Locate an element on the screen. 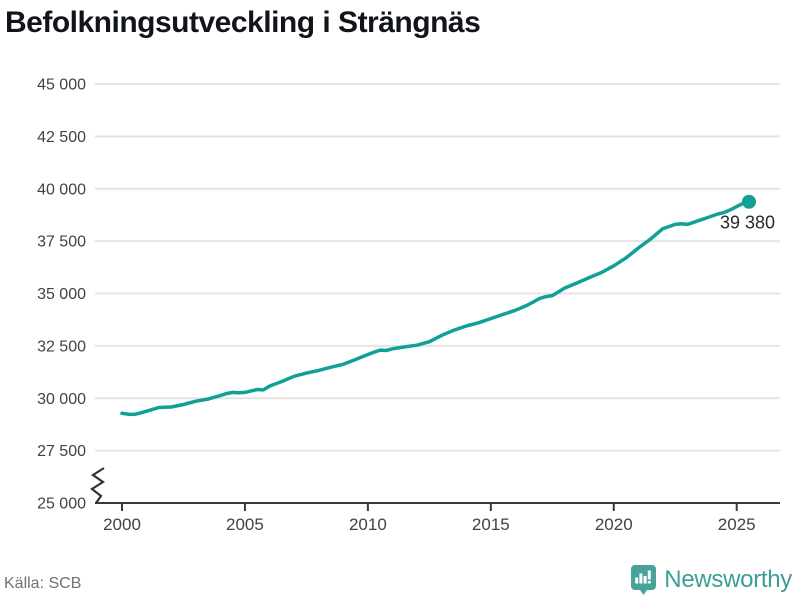 The height and width of the screenshot is (600, 800). y-tick-label: 25 000 is located at coordinates (61, 504).